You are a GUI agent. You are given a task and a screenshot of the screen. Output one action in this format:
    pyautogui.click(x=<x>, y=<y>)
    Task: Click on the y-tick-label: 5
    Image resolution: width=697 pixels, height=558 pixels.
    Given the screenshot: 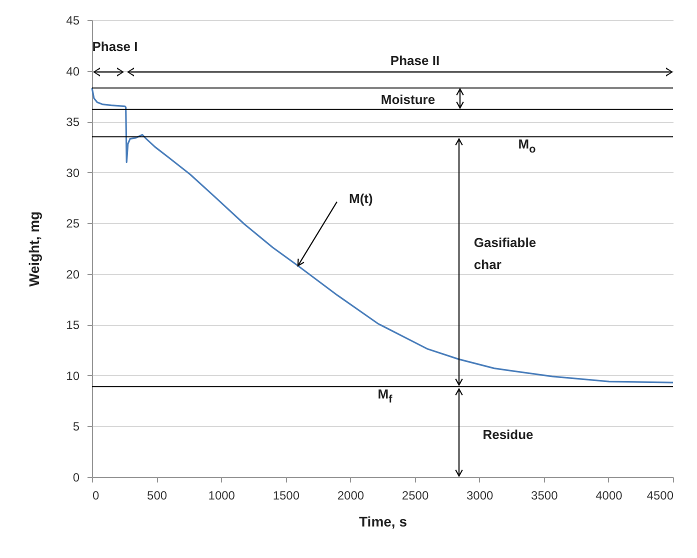 What is the action you would take?
    pyautogui.click(x=76, y=427)
    